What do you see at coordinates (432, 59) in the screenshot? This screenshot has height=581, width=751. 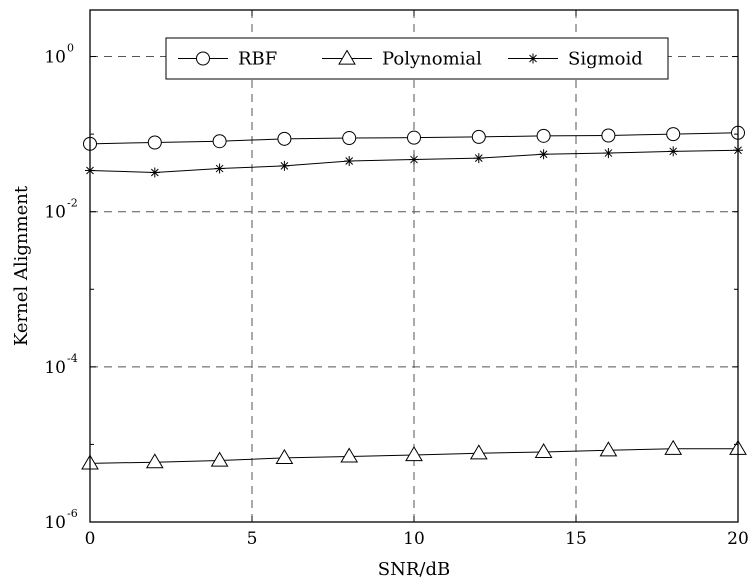 I see `legend-label-polynomial: Polynomial` at bounding box center [432, 59].